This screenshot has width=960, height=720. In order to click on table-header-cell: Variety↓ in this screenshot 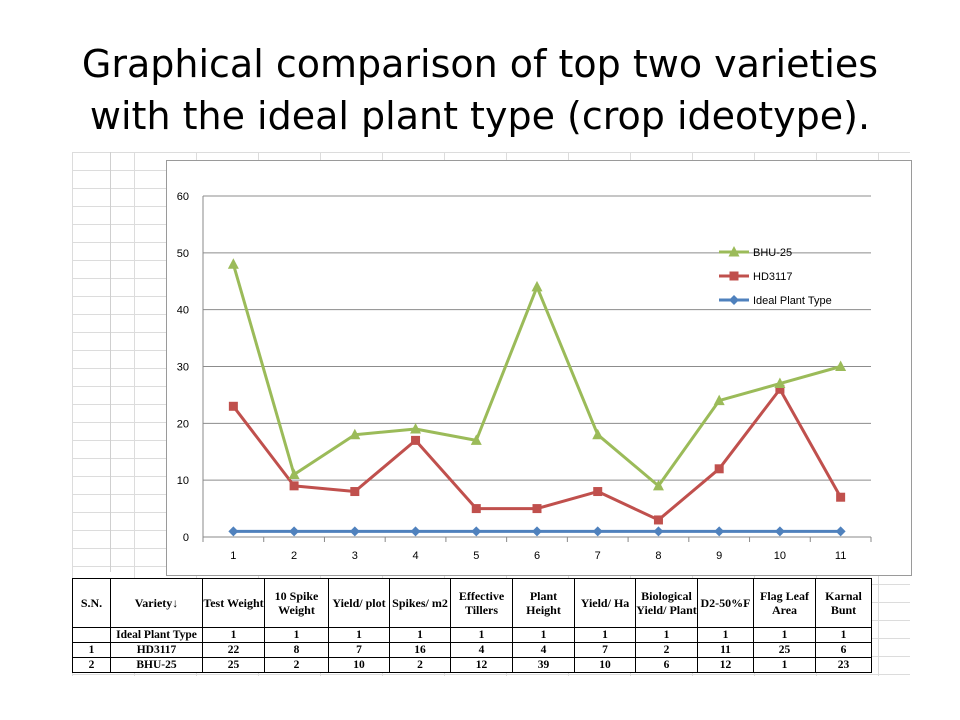, I will do `click(156, 603)`.